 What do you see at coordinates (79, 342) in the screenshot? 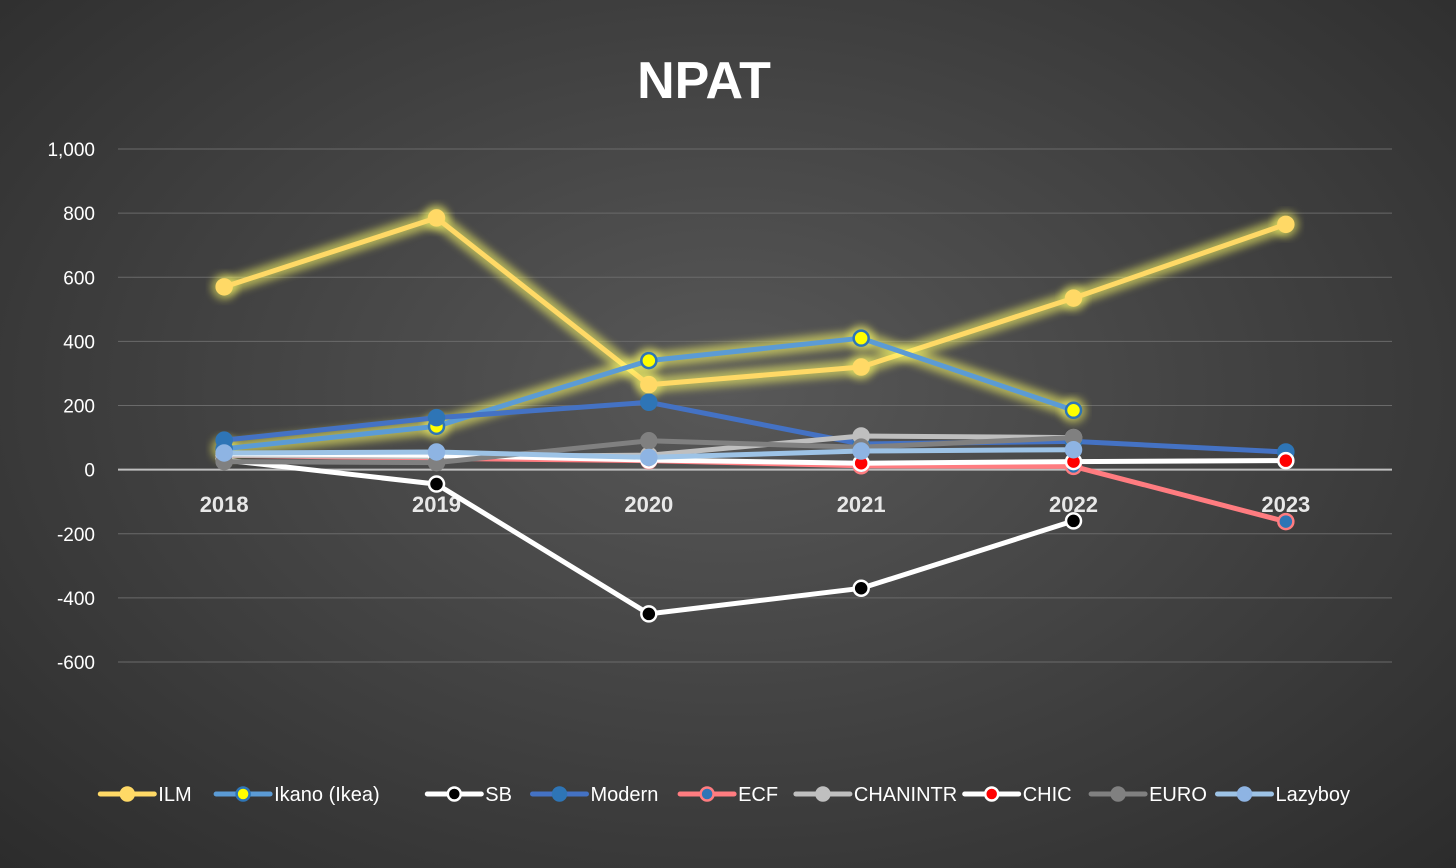
I see `y-tick-label: 400` at bounding box center [79, 342].